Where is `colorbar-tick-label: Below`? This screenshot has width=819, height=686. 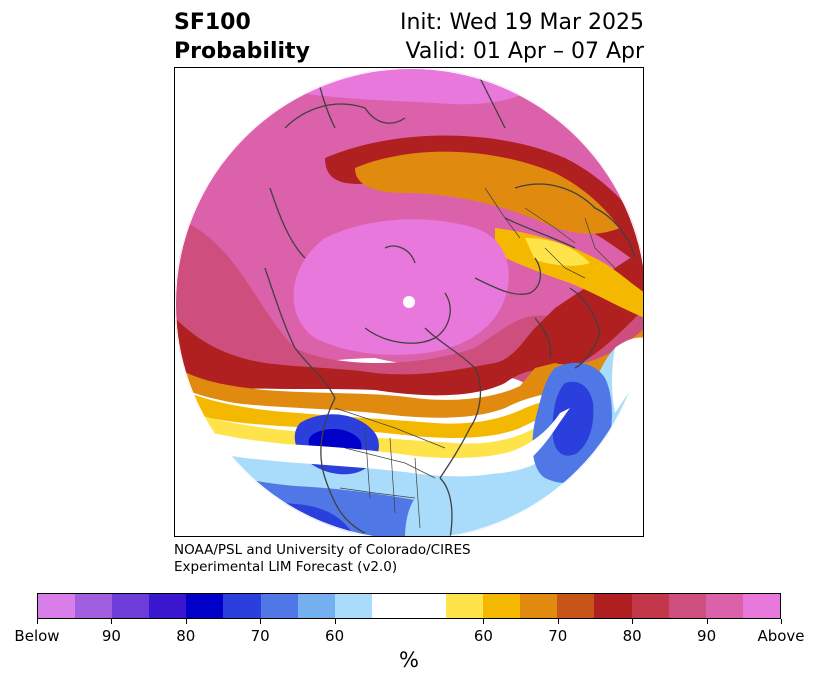 colorbar-tick-label: Below is located at coordinates (37, 636).